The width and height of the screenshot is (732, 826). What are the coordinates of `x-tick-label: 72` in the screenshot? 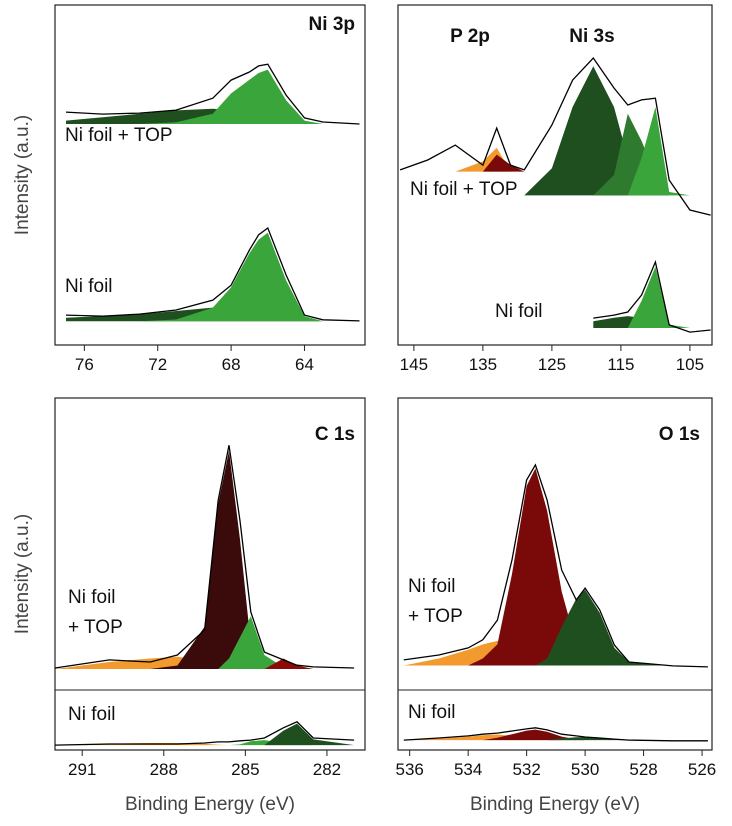 It's located at (157, 364).